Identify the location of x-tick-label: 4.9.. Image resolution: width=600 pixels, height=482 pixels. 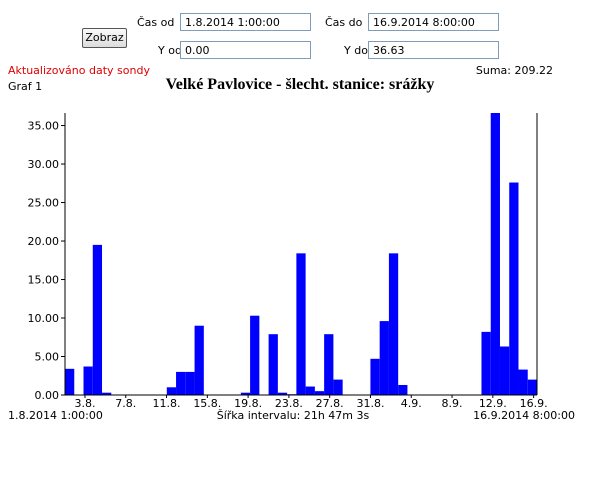
(411, 403).